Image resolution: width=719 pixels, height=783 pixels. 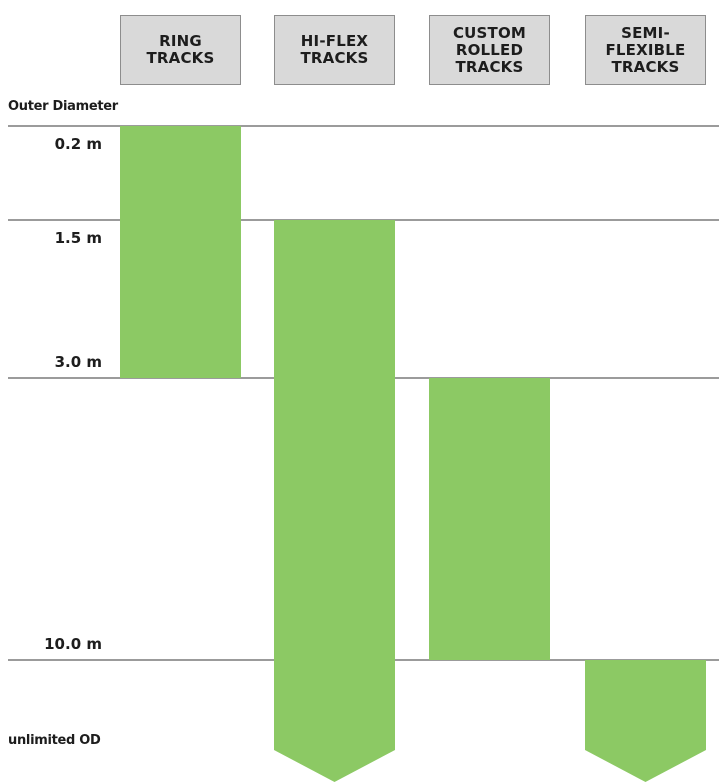 I want to click on category-header-ring-tracks: RING TRACKS, so click(x=180, y=50).